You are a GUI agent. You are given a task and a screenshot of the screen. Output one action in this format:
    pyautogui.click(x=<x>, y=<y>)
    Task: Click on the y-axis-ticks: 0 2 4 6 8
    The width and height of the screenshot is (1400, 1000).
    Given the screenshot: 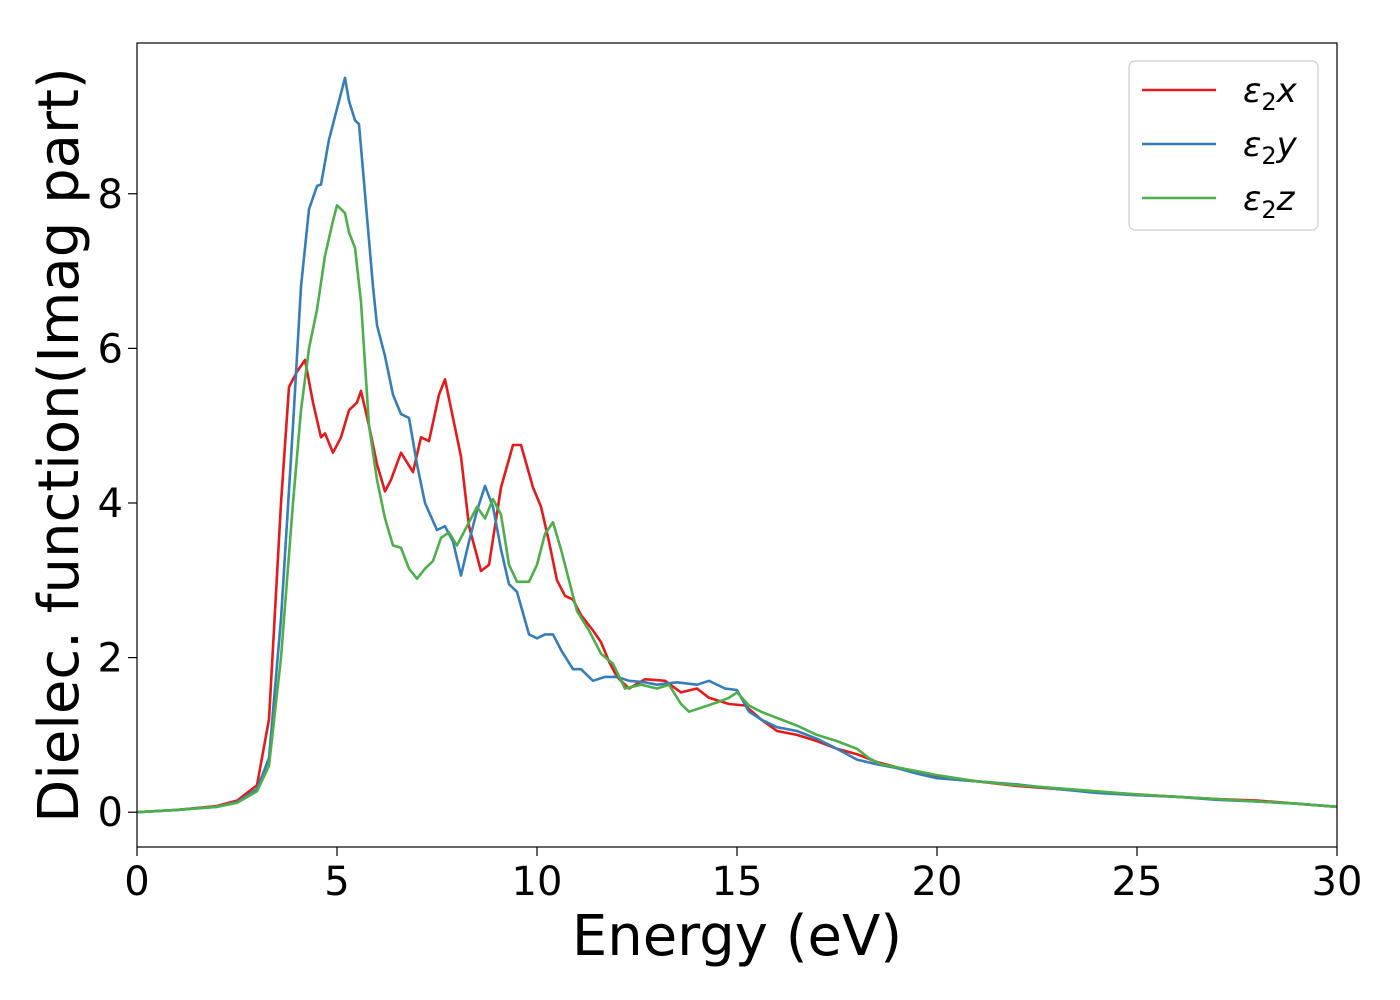 What is the action you would take?
    pyautogui.click(x=117, y=504)
    